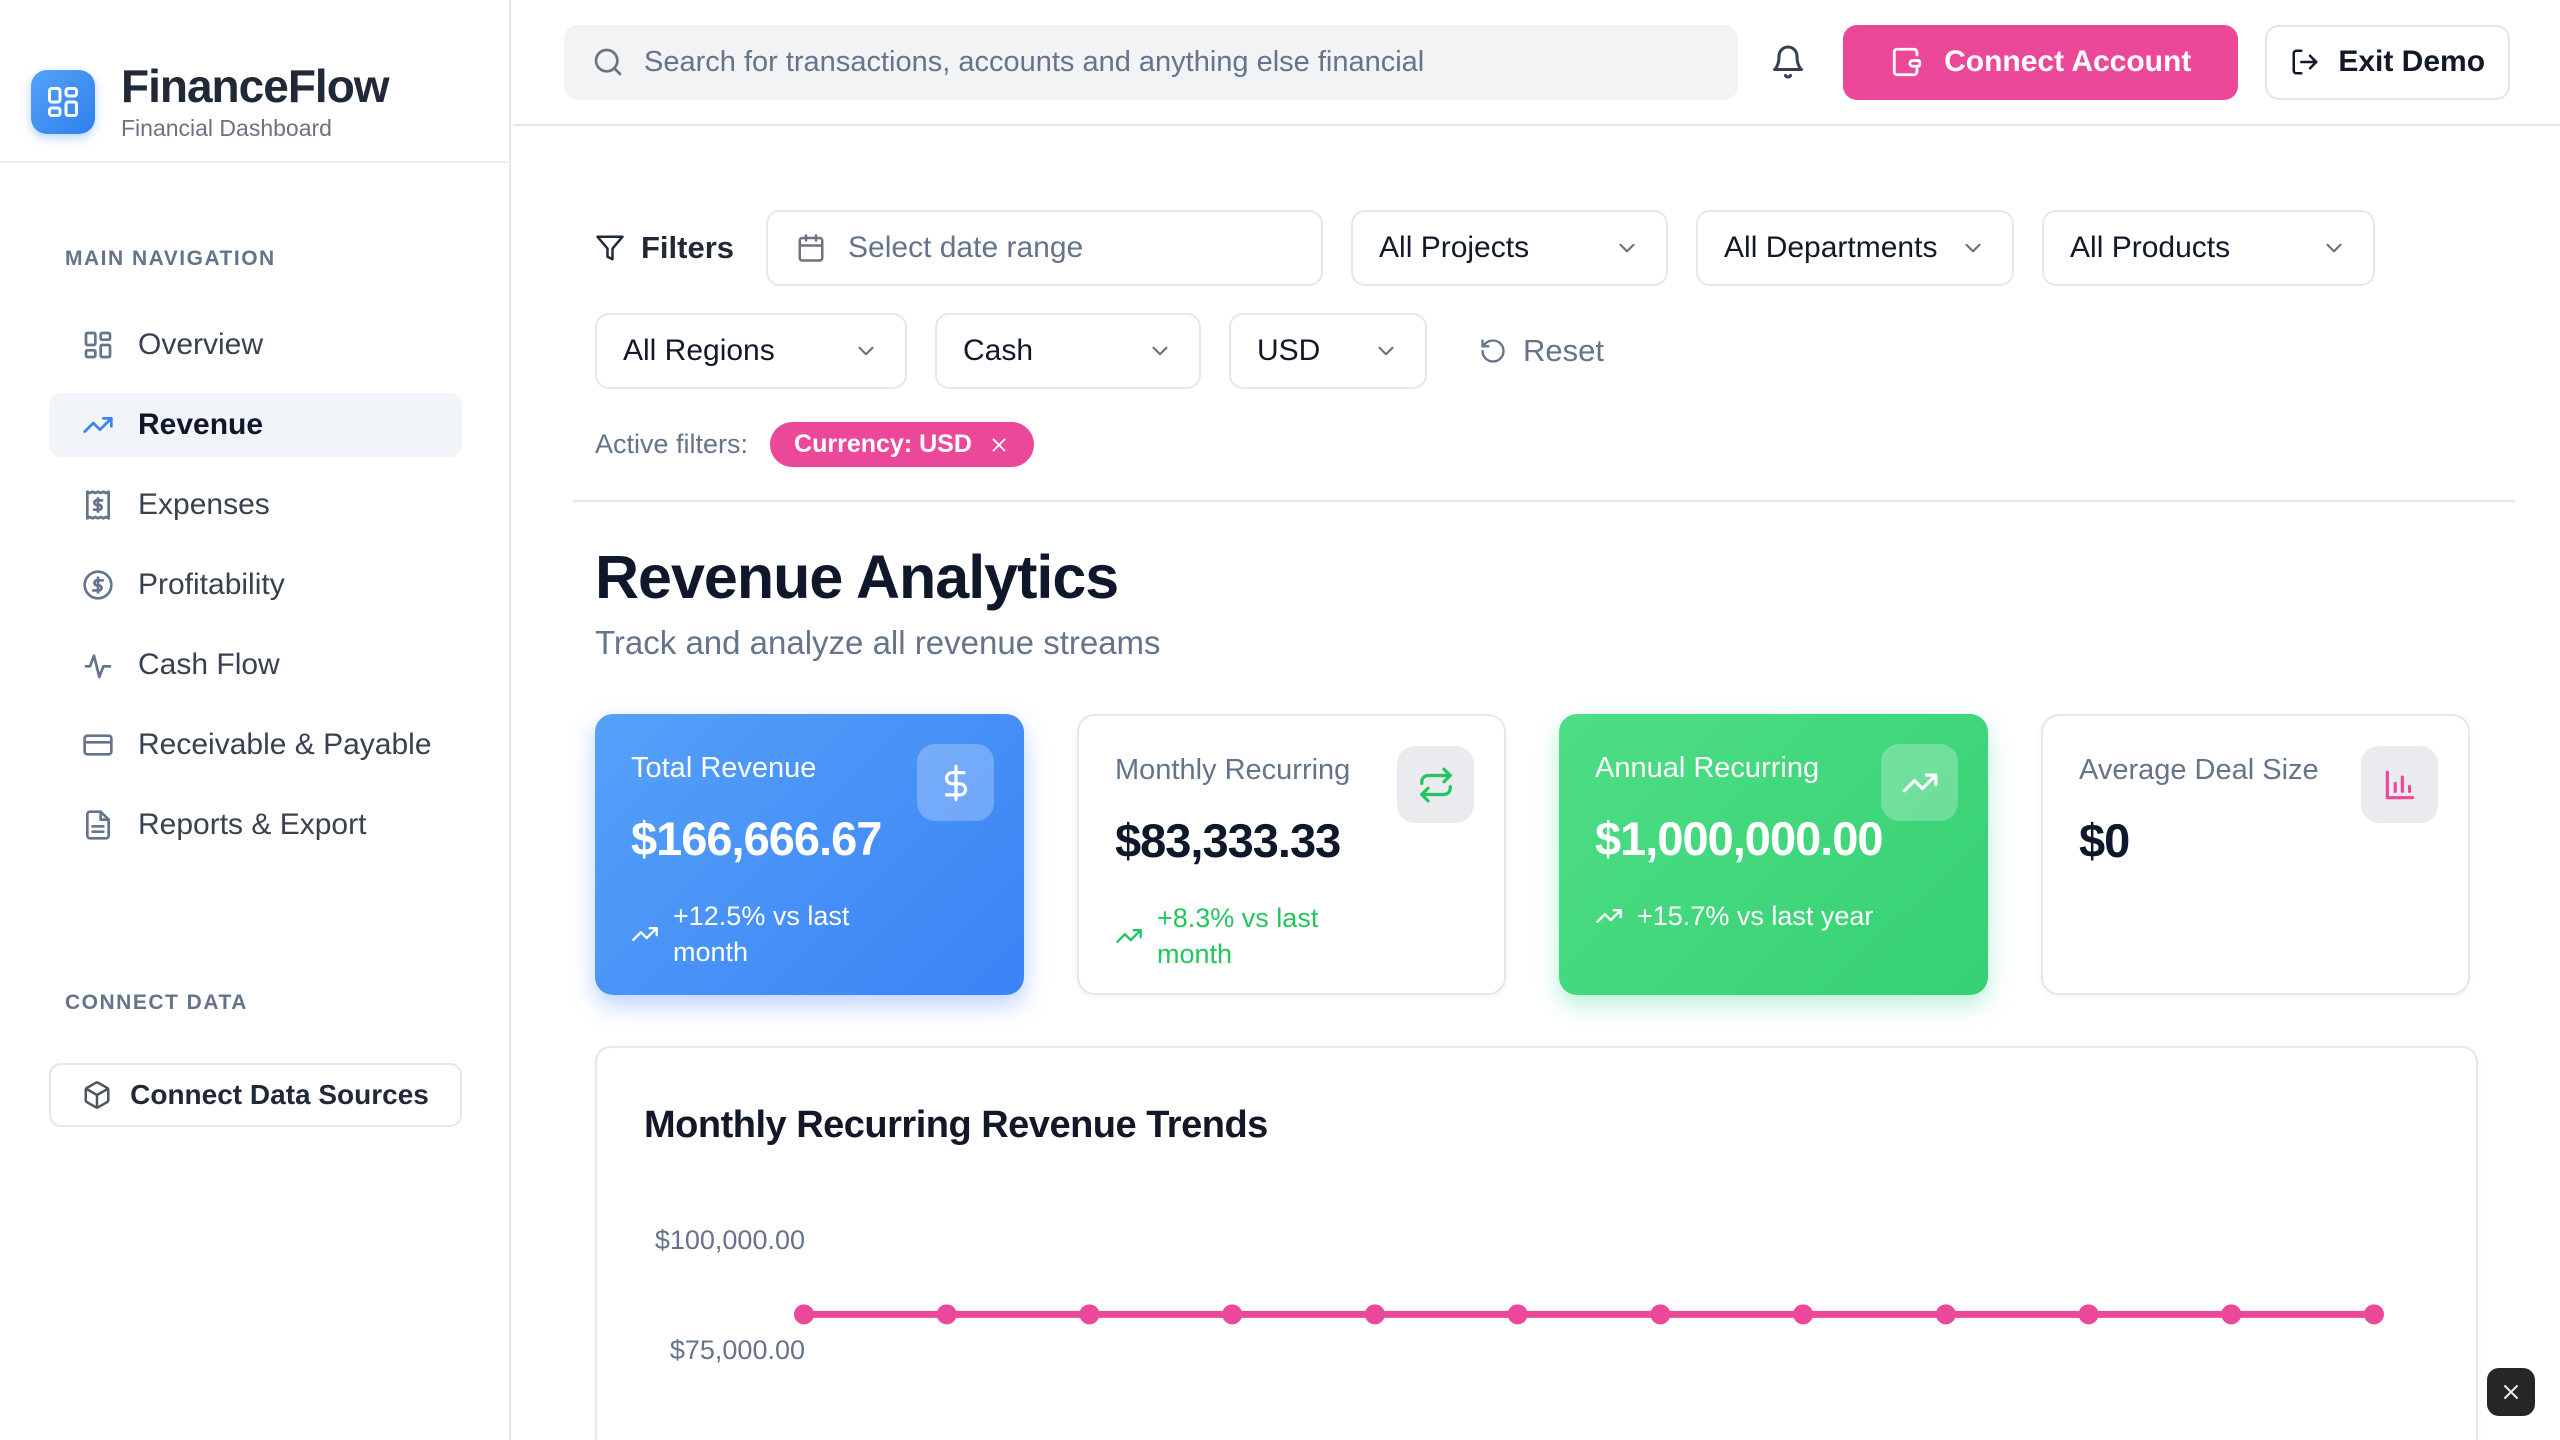 The image size is (2560, 1440). I want to click on stat-change: +8.3% vs last month, so click(1245, 936).